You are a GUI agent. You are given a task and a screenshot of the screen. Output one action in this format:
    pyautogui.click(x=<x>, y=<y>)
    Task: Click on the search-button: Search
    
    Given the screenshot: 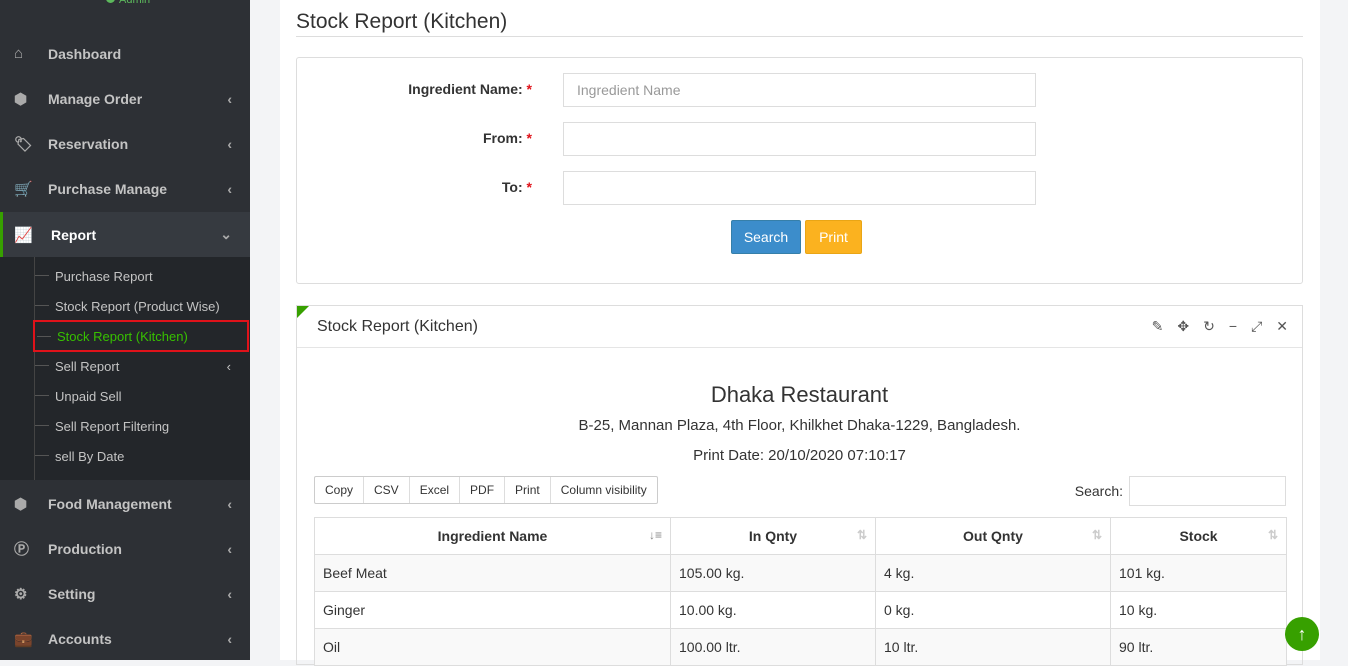 What is the action you would take?
    pyautogui.click(x=766, y=237)
    